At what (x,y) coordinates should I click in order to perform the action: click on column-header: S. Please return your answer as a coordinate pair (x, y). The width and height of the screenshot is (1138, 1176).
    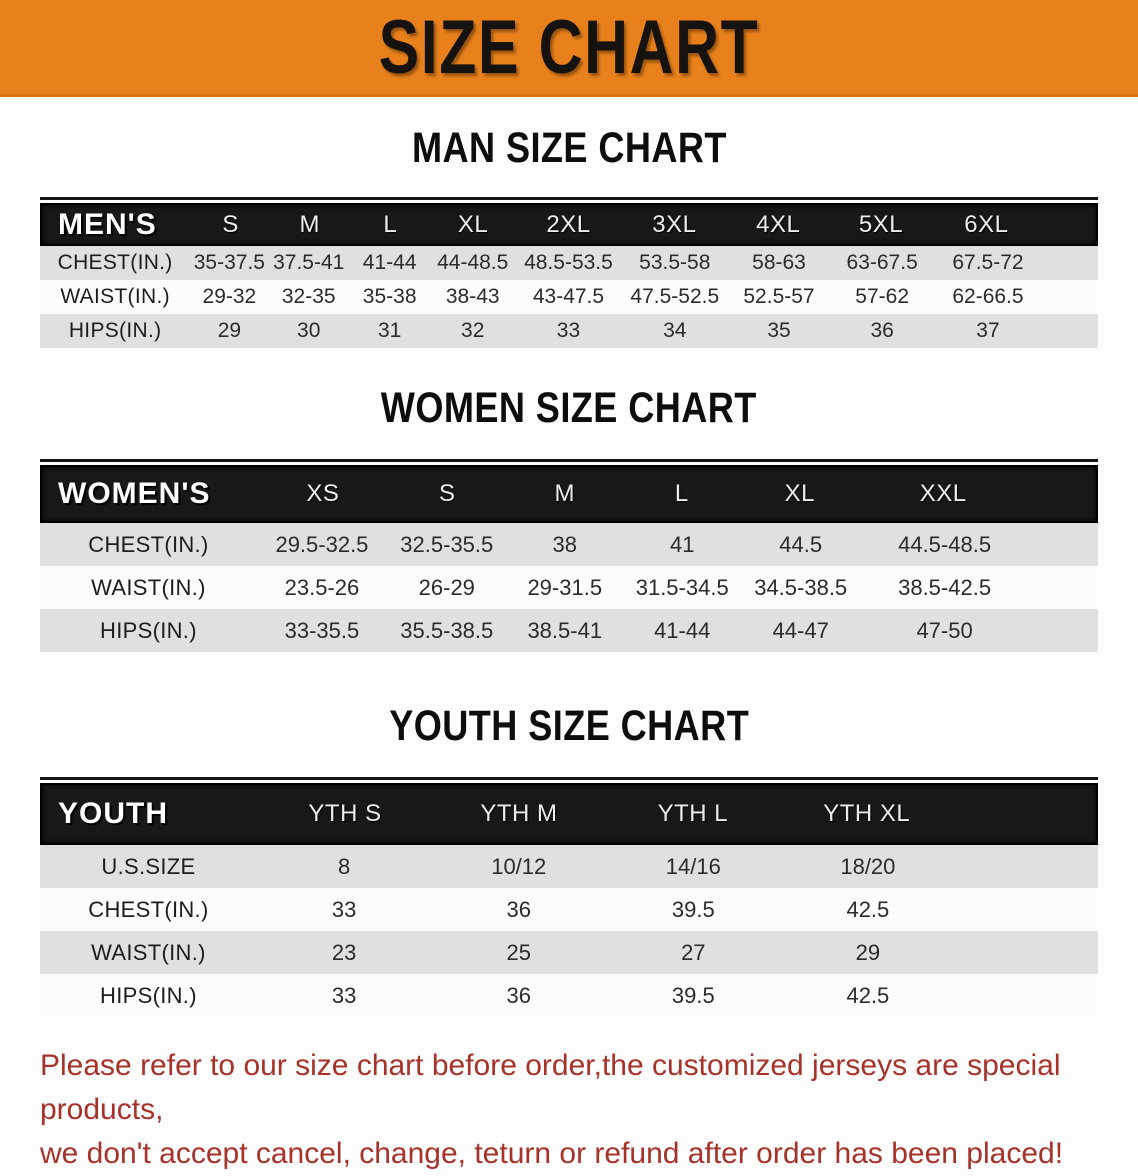
    Looking at the image, I should click on (447, 493).